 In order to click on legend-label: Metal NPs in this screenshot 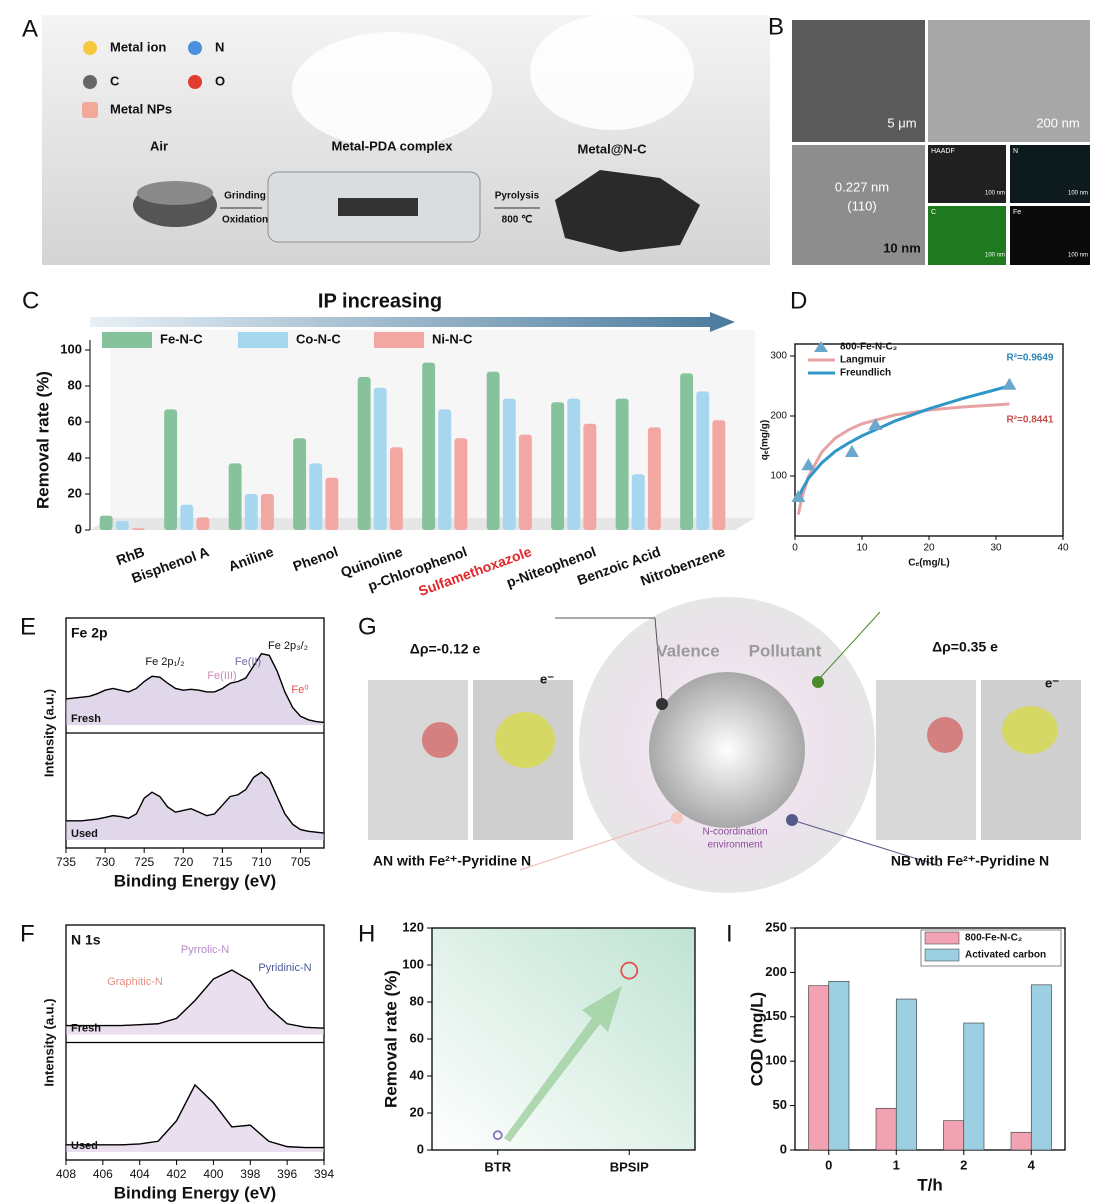, I will do `click(141, 108)`.